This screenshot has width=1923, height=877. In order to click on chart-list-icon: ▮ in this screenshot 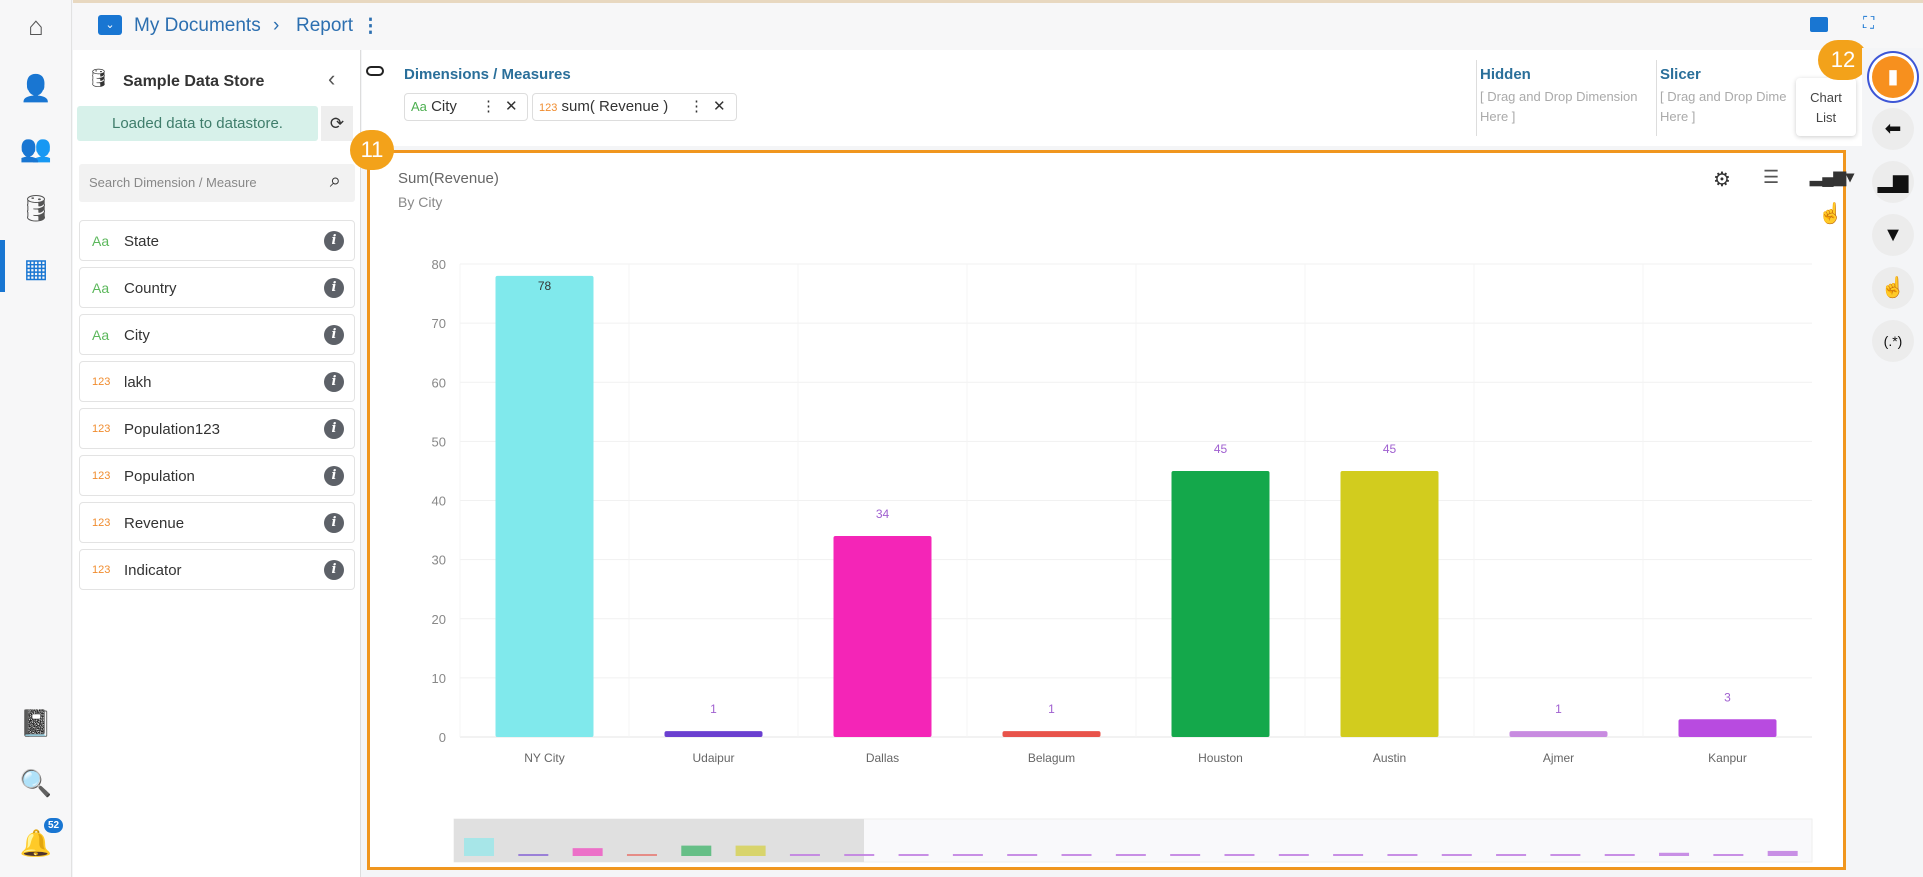, I will do `click(1893, 77)`.